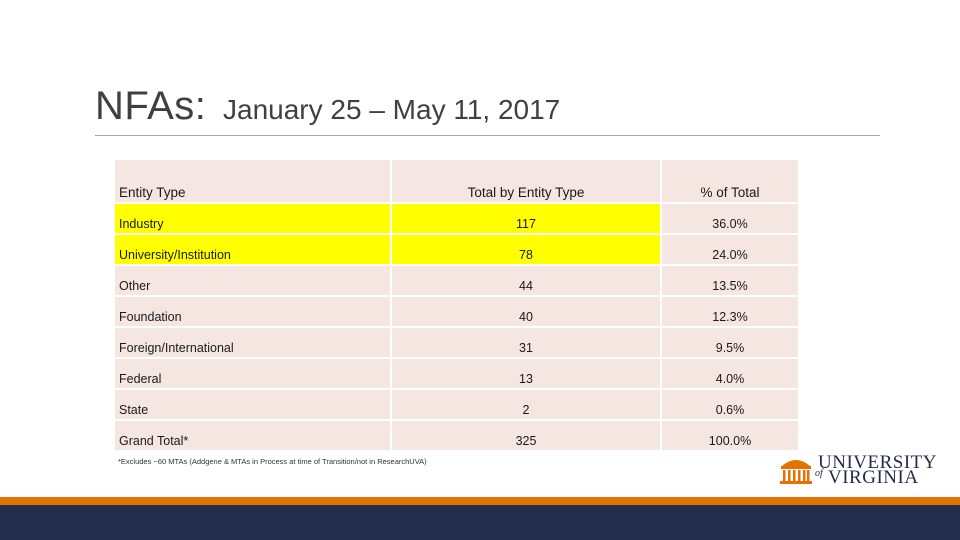 The width and height of the screenshot is (960, 540). I want to click on table-row: State 2 0.6%, so click(456, 404).